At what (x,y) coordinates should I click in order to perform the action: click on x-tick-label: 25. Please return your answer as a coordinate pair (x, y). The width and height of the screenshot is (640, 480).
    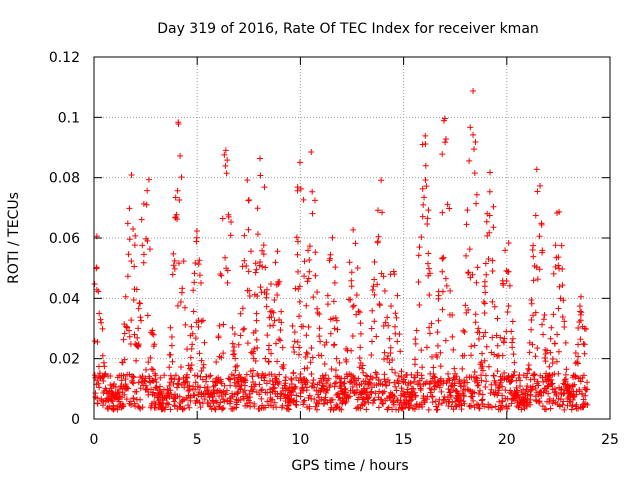
    Looking at the image, I should click on (610, 440).